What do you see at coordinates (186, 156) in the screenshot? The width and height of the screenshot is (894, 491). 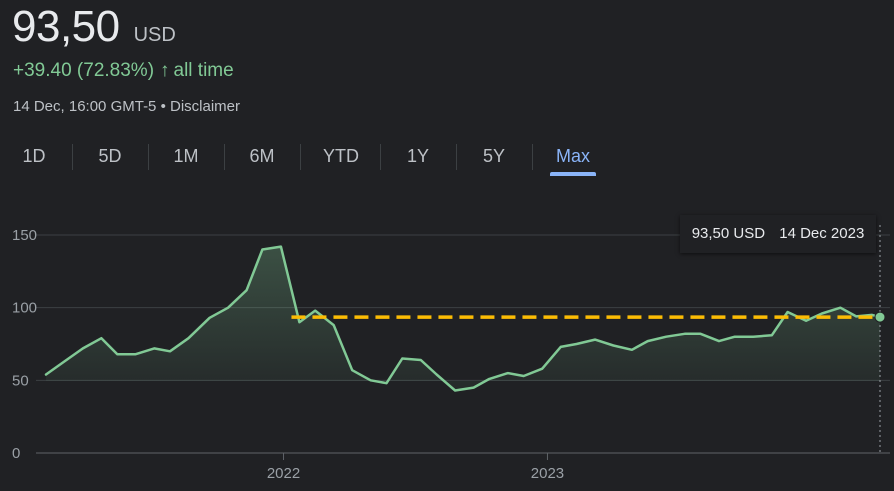 I see `tab-1m: 1M` at bounding box center [186, 156].